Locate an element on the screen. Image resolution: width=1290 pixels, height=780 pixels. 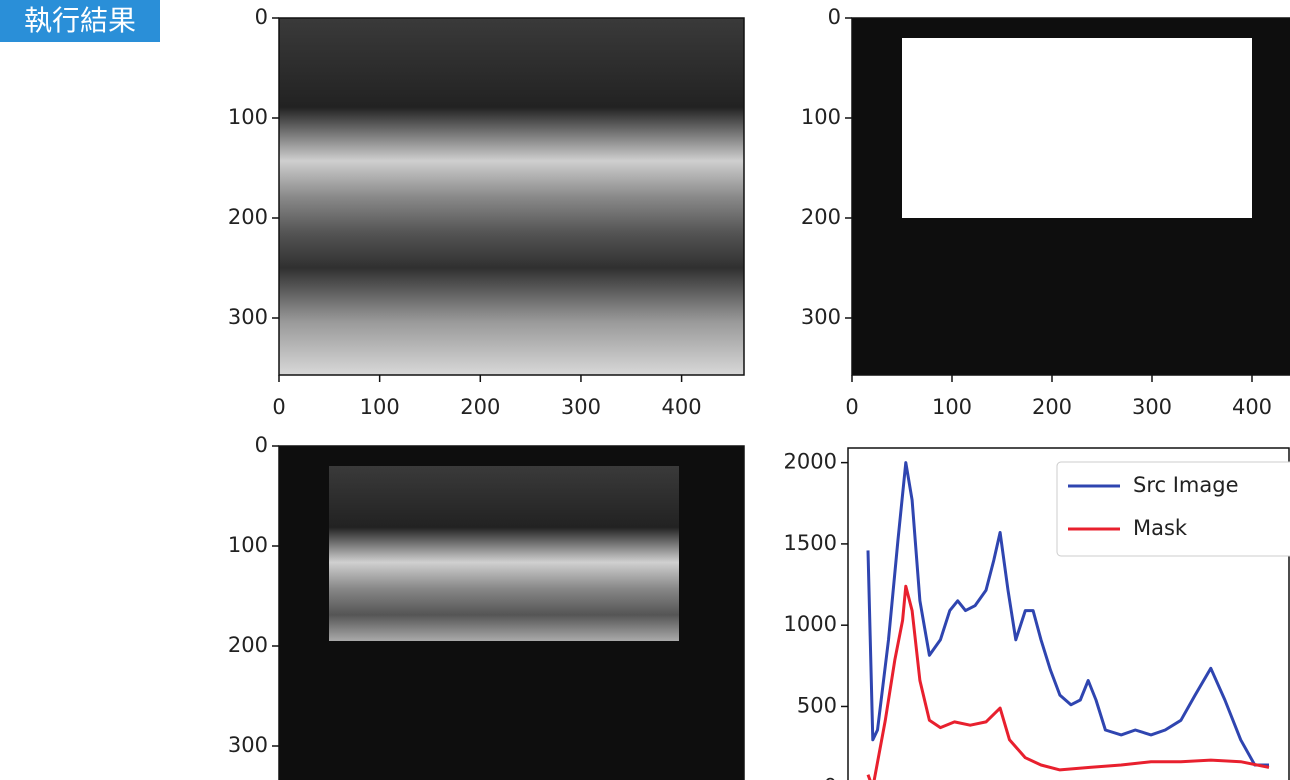
mask-window is located at coordinates (1077, 128).